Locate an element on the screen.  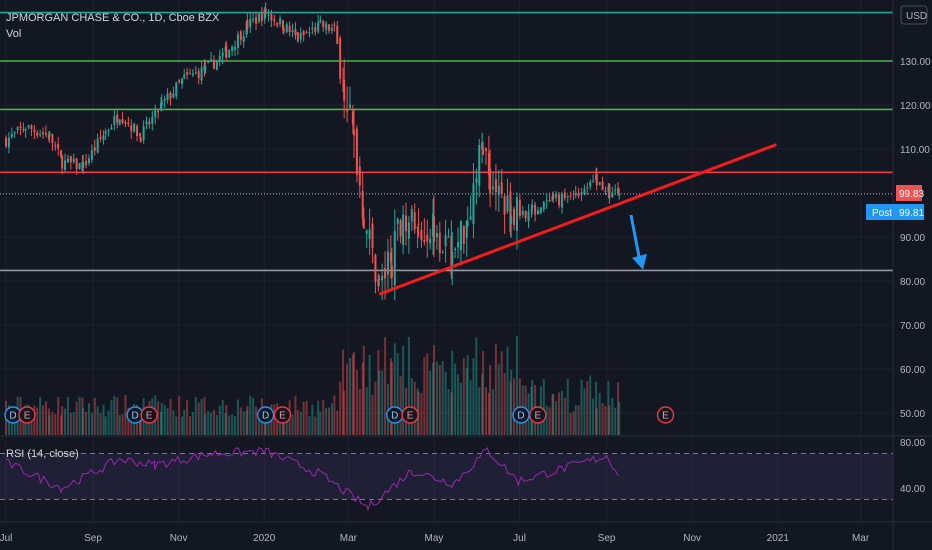
trendline is located at coordinates (577, 219).